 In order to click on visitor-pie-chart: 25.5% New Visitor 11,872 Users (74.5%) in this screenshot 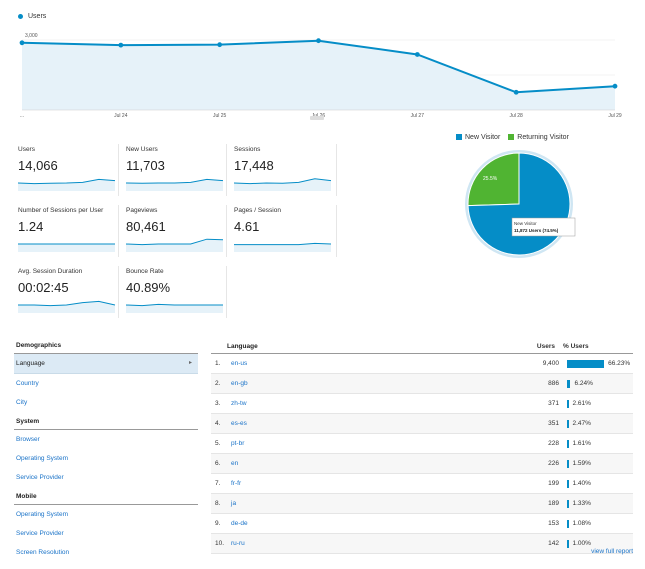, I will do `click(520, 206)`.